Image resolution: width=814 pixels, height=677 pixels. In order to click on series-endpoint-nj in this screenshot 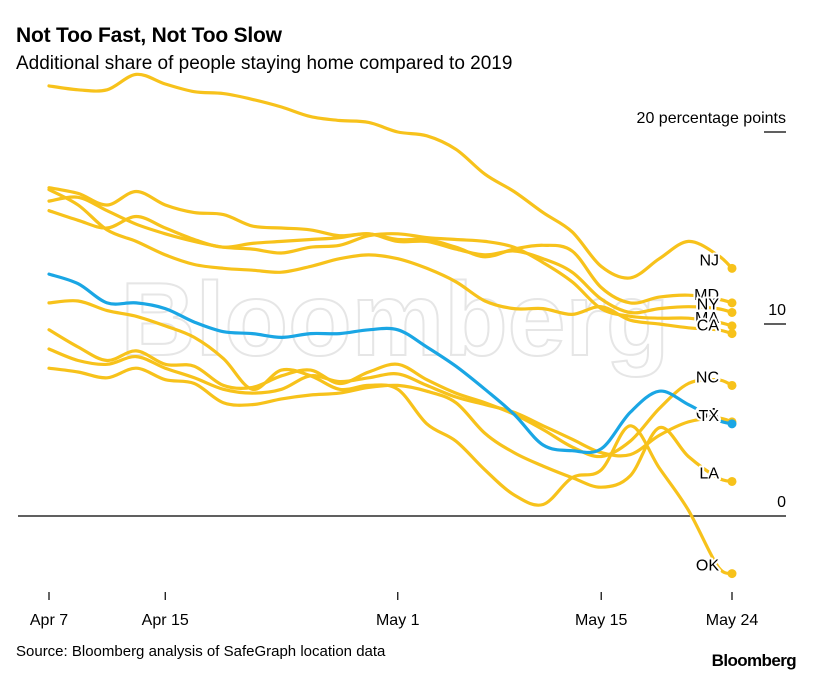, I will do `click(732, 268)`.